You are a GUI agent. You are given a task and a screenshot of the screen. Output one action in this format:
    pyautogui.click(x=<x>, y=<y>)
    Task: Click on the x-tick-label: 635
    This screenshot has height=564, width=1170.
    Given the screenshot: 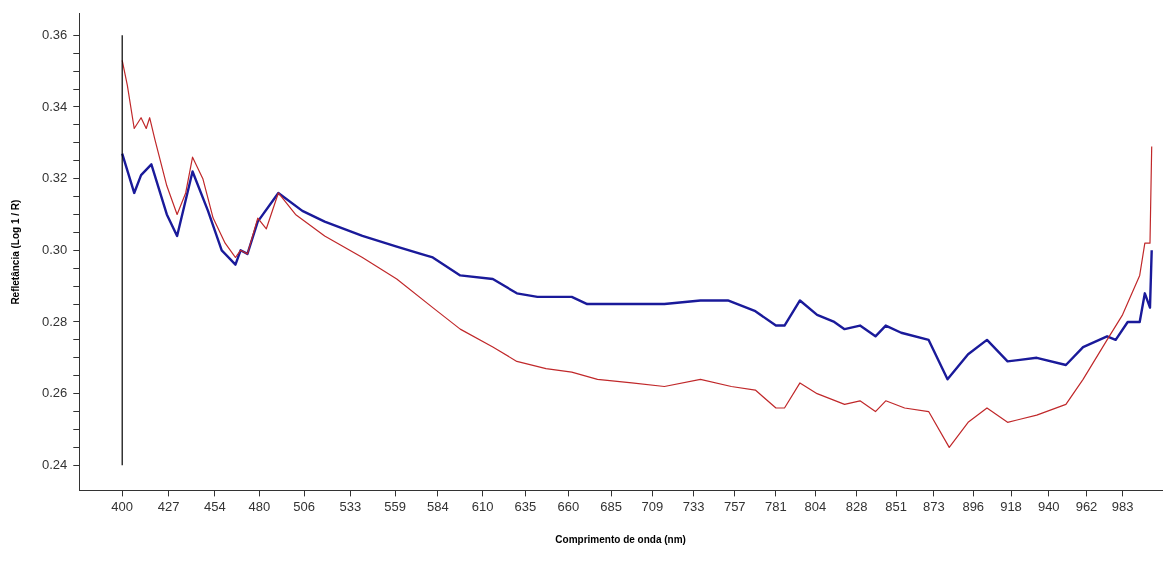 What is the action you would take?
    pyautogui.click(x=525, y=506)
    